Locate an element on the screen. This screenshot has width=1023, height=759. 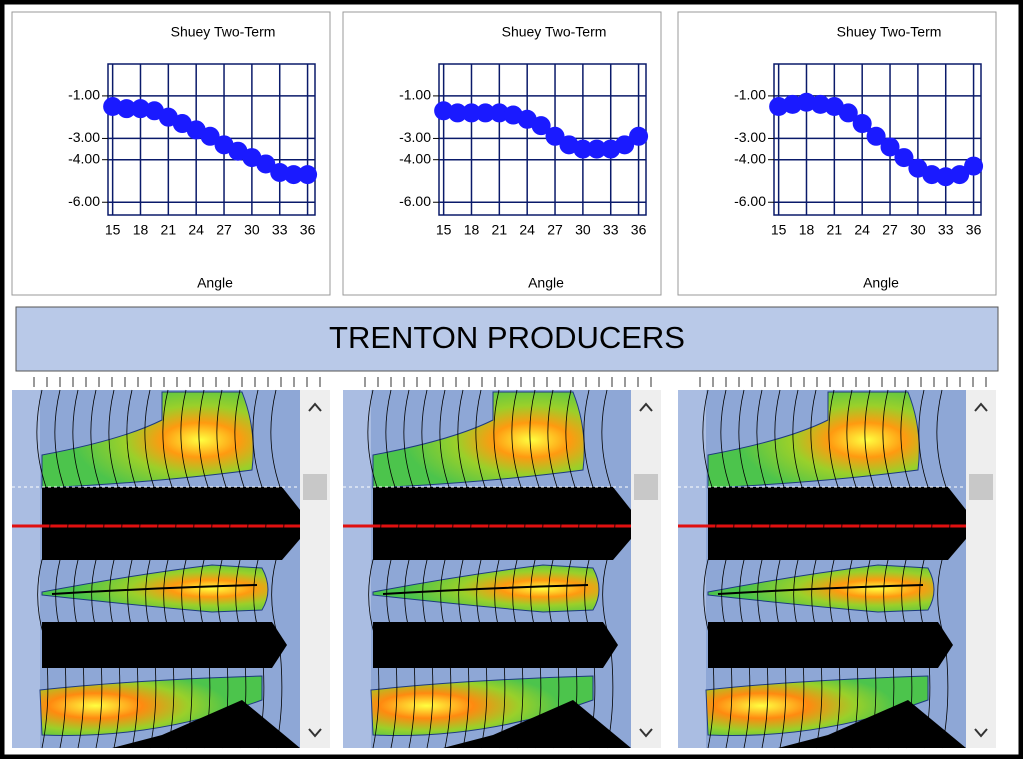
y-tick-label: -6.00 is located at coordinates (415, 201).